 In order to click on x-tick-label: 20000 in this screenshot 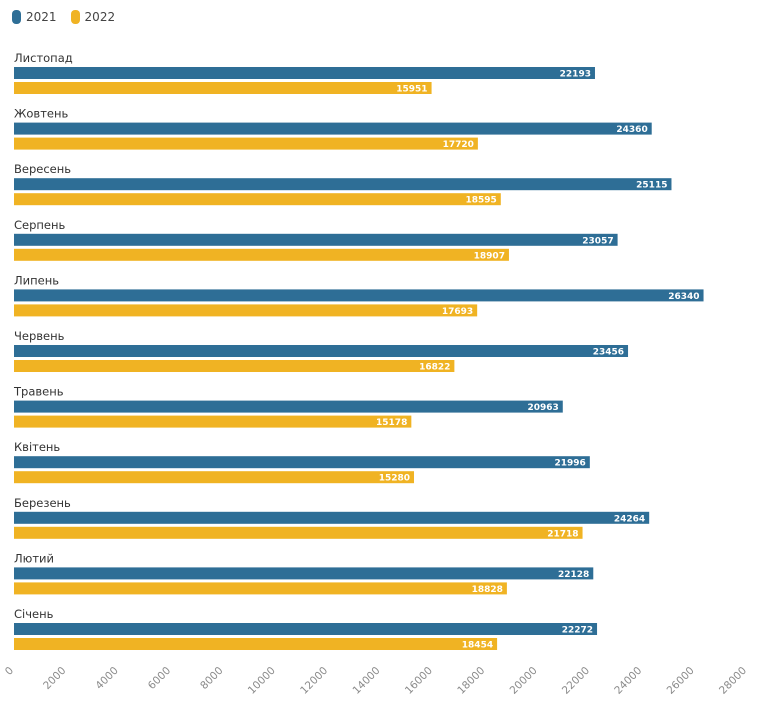, I will do `click(524, 681)`.